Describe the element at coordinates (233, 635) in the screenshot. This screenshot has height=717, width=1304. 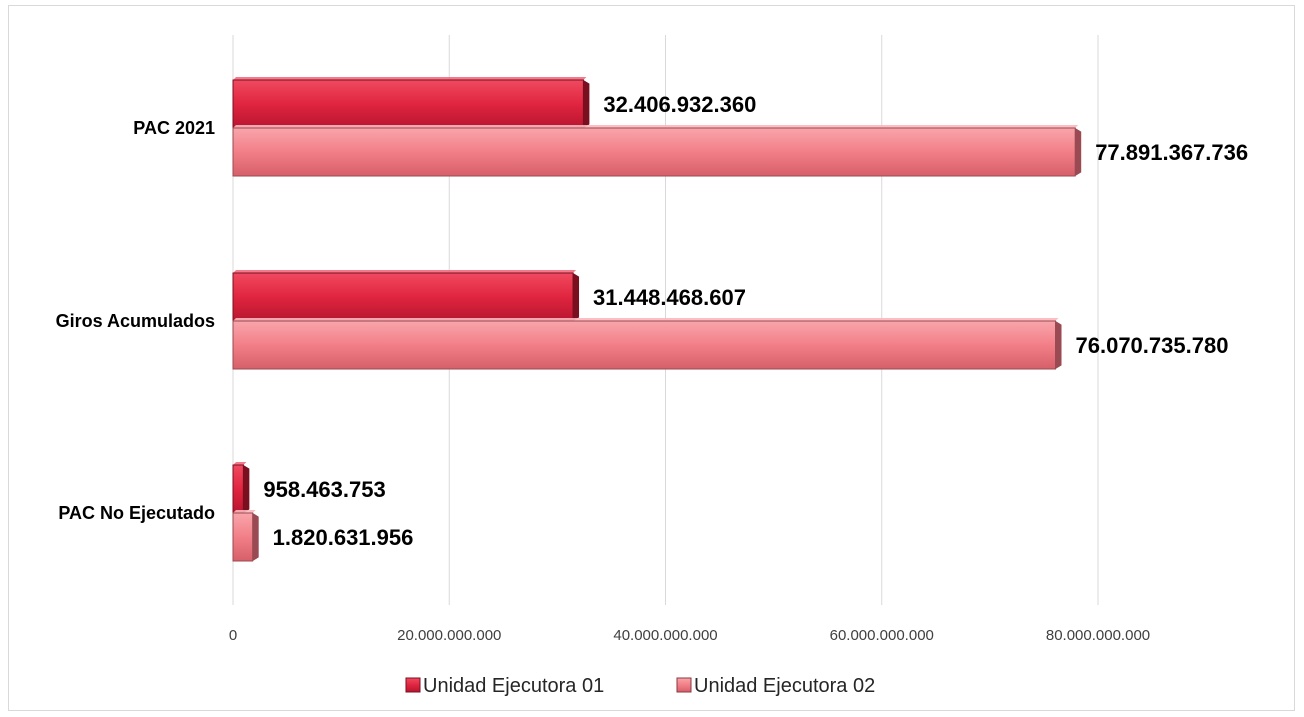
I see `x-tick-label: 0` at that location.